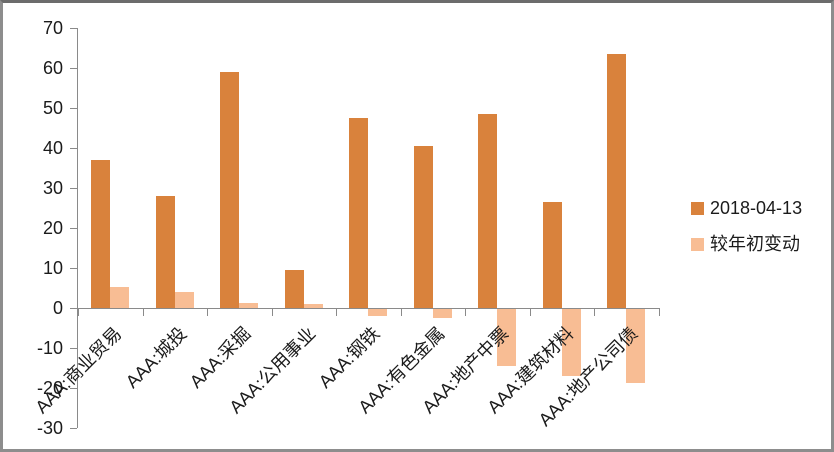 The height and width of the screenshot is (452, 834). I want to click on x-category-label: AAA:钢铁, so click(349, 357).